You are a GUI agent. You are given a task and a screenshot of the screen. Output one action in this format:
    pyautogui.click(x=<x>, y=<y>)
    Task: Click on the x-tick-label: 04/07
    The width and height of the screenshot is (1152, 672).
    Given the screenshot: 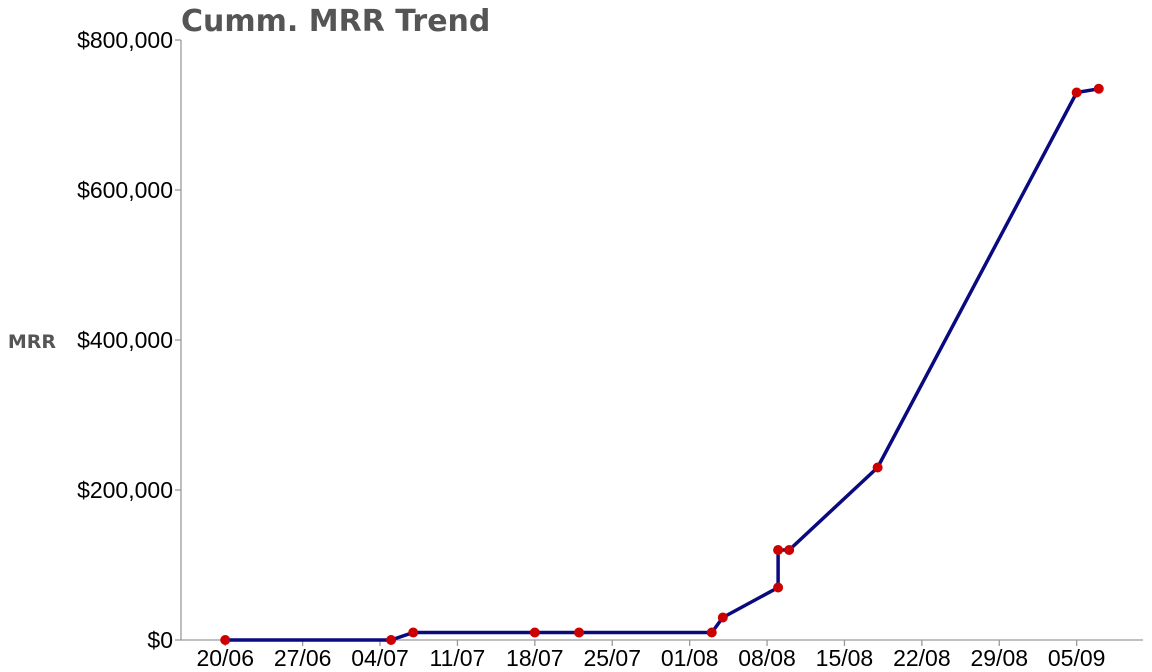 What is the action you would take?
    pyautogui.click(x=380, y=658)
    